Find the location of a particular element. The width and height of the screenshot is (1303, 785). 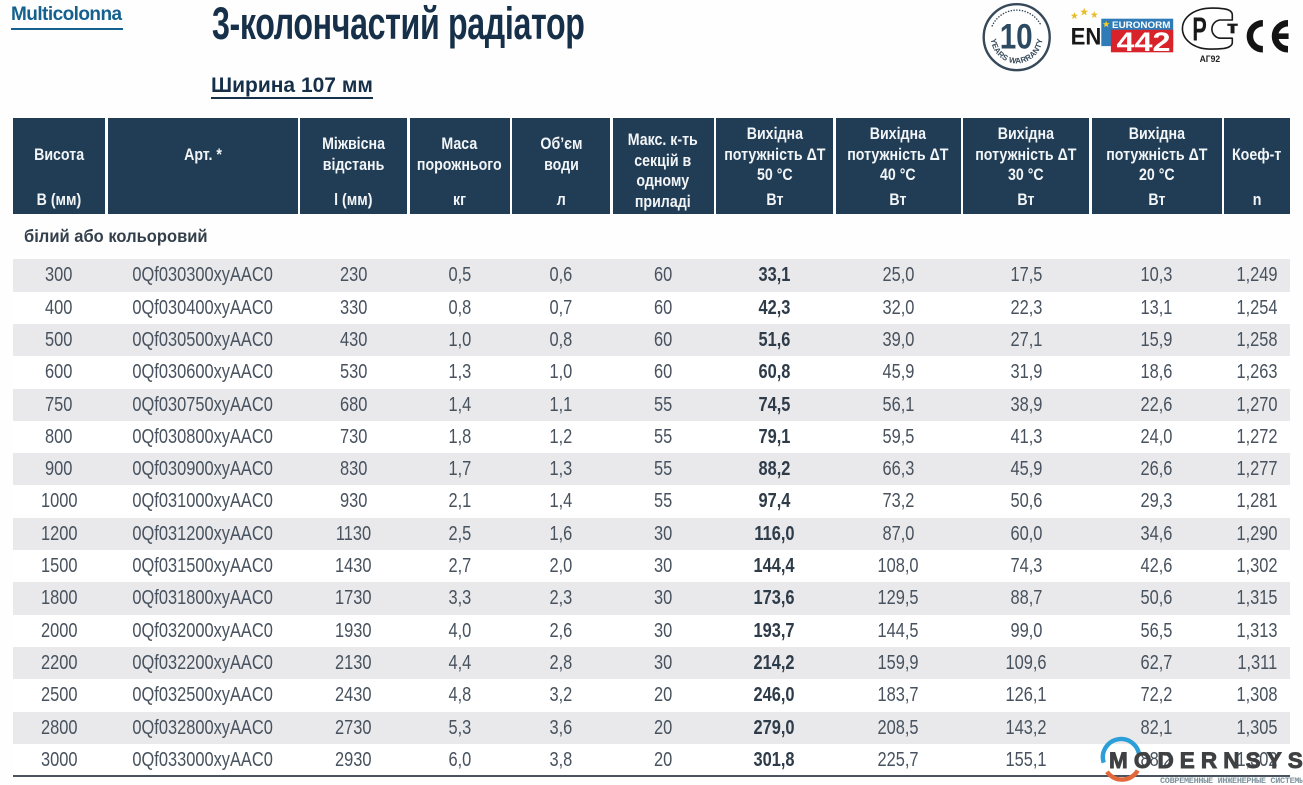

svg-text: EURONORM is located at coordinates (1141, 25).